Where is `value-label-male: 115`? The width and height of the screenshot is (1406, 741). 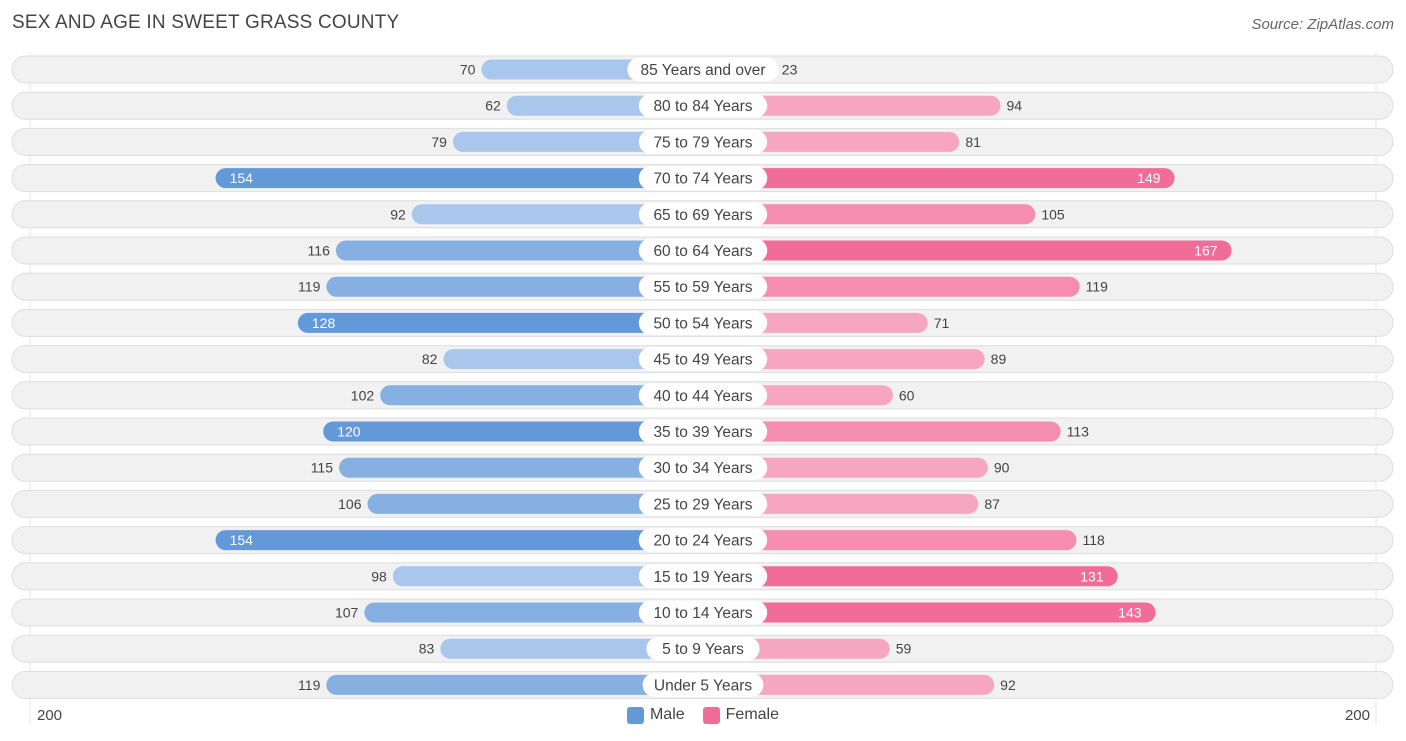 value-label-male: 115 is located at coordinates (322, 468).